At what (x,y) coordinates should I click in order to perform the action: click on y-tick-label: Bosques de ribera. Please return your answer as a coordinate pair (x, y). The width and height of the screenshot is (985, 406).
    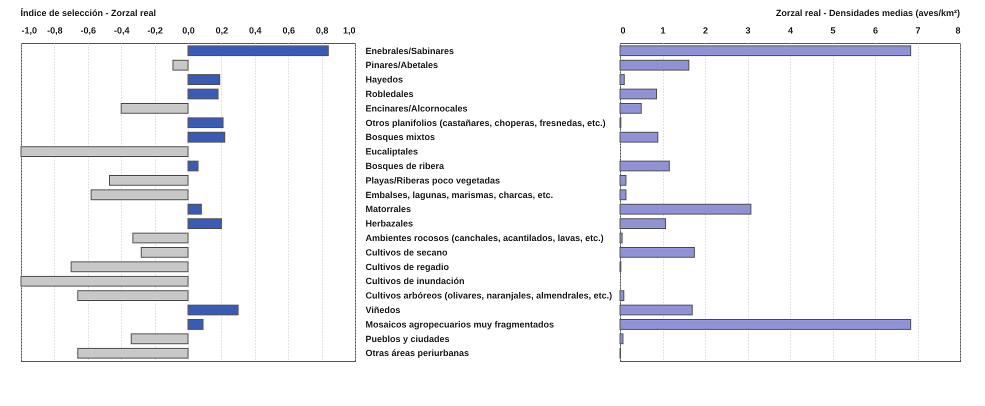
    Looking at the image, I should click on (406, 165).